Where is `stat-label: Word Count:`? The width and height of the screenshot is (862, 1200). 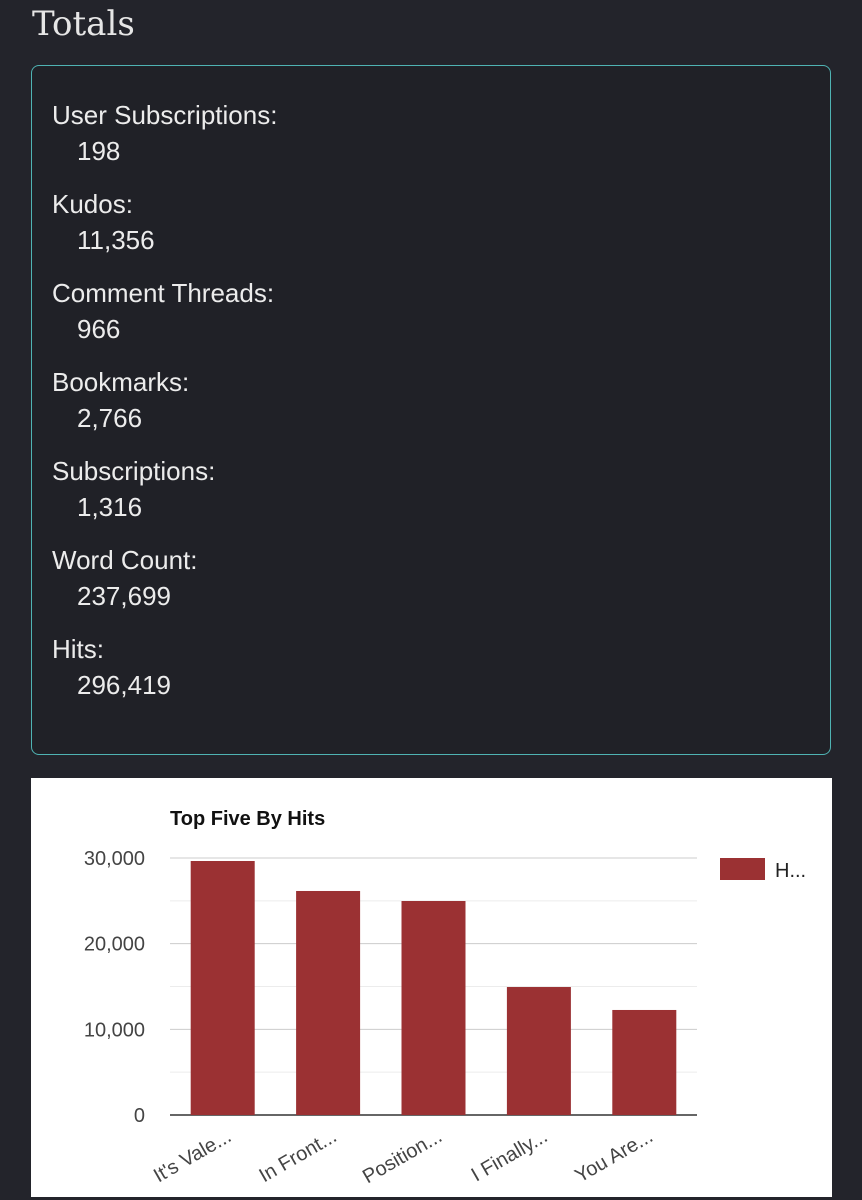 stat-label: Word Count: is located at coordinates (125, 560).